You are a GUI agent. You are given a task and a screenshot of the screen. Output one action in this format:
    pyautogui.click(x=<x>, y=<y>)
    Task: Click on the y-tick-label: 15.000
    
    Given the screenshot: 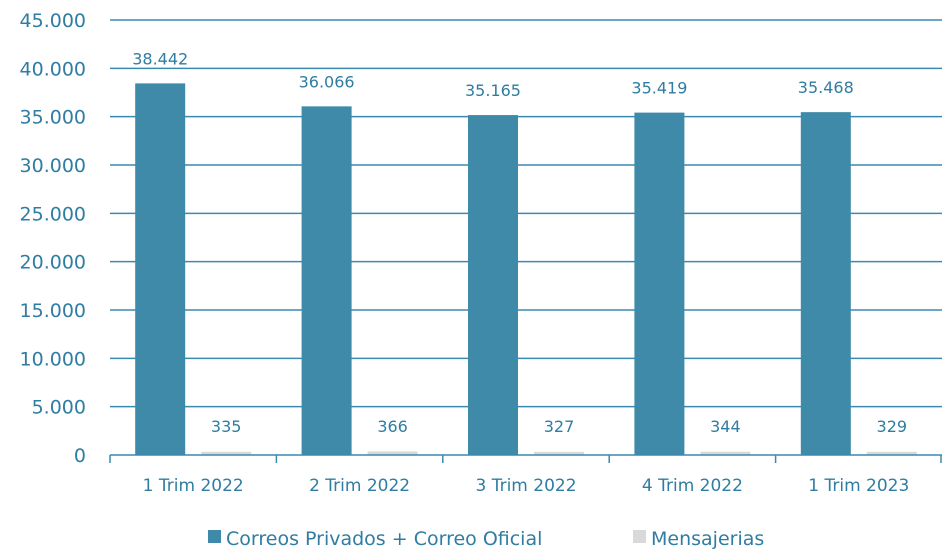 What is the action you would take?
    pyautogui.click(x=53, y=311)
    